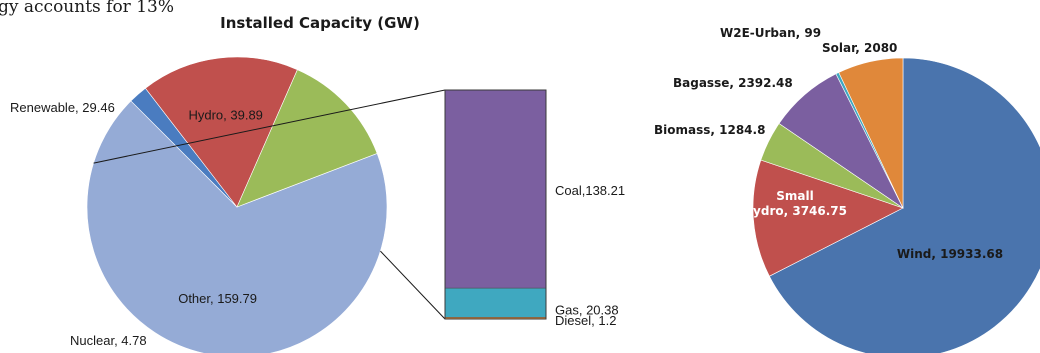 This screenshot has height=353, width=1040. I want to click on label-renewable-w2e-urban: W2E-Urban, 99, so click(770, 33).